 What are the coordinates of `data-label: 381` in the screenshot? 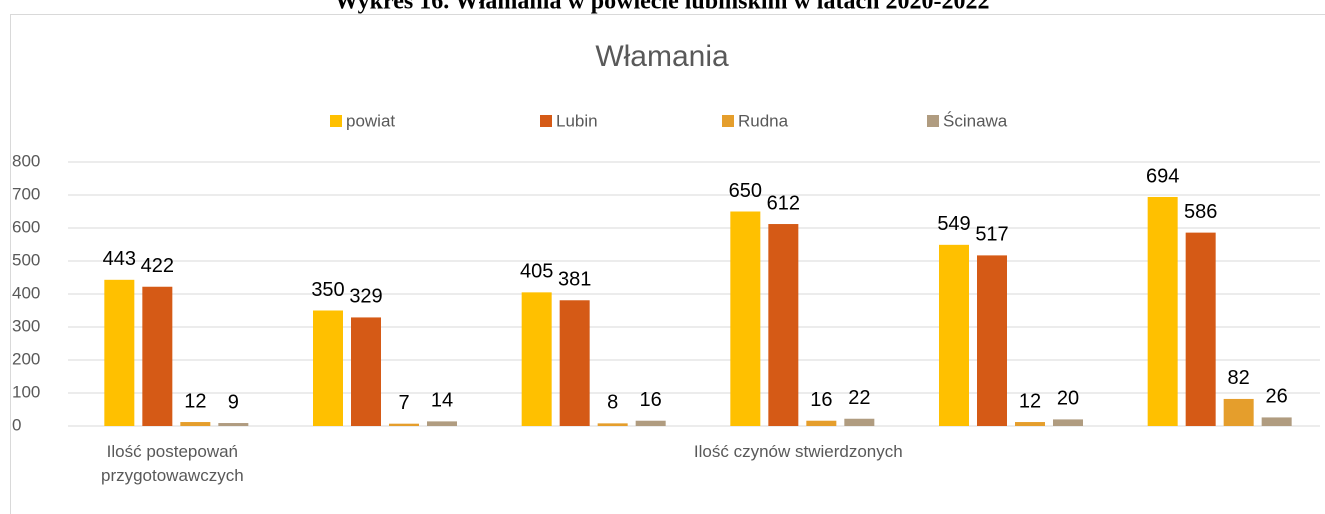 It's located at (574, 280).